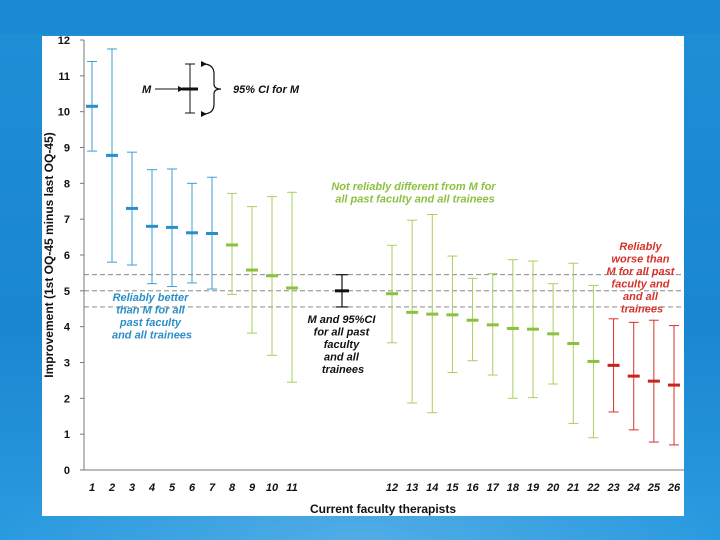  What do you see at coordinates (640, 285) in the screenshot?
I see `worse-label-line-4: faculty and` at bounding box center [640, 285].